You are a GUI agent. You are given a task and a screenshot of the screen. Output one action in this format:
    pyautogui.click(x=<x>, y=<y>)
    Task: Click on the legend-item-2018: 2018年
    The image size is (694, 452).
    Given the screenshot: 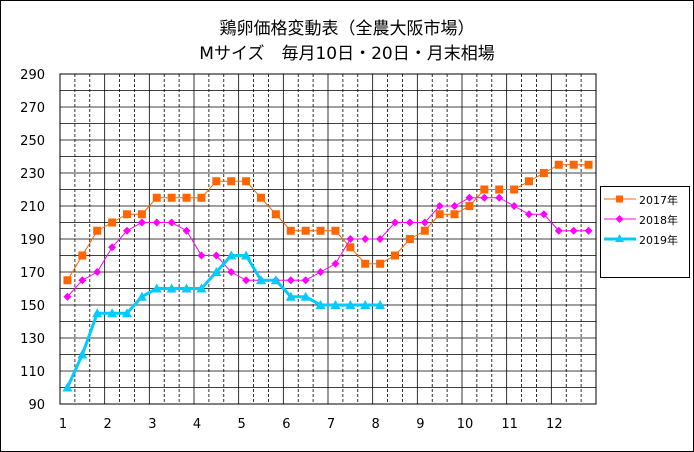 What is the action you would take?
    pyautogui.click(x=645, y=219)
    